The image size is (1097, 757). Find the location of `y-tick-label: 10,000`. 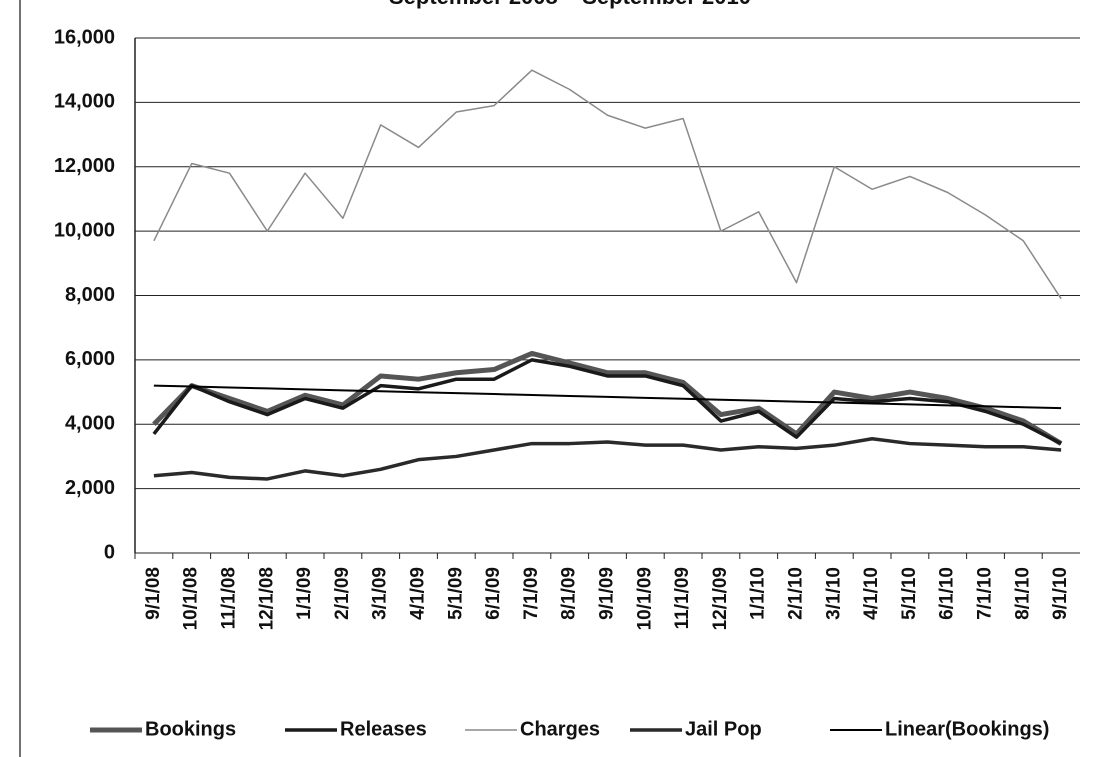

y-tick-label: 10,000 is located at coordinates (84, 230).